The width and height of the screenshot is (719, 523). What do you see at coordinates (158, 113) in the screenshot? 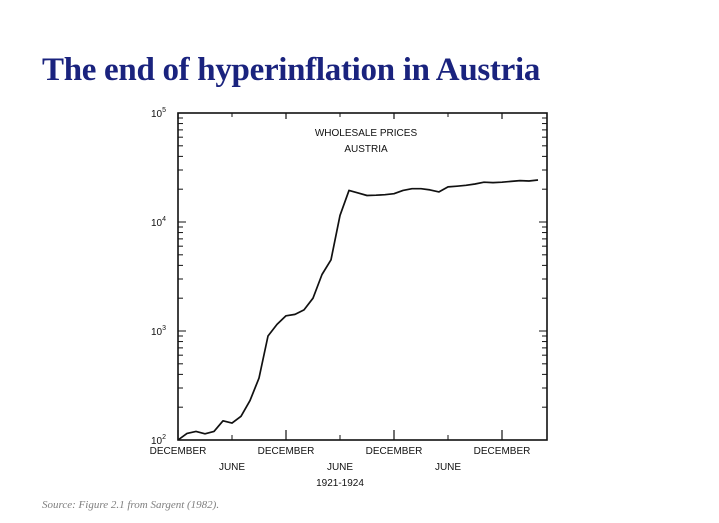
I see `y-tick-label: 10⁵` at bounding box center [158, 113].